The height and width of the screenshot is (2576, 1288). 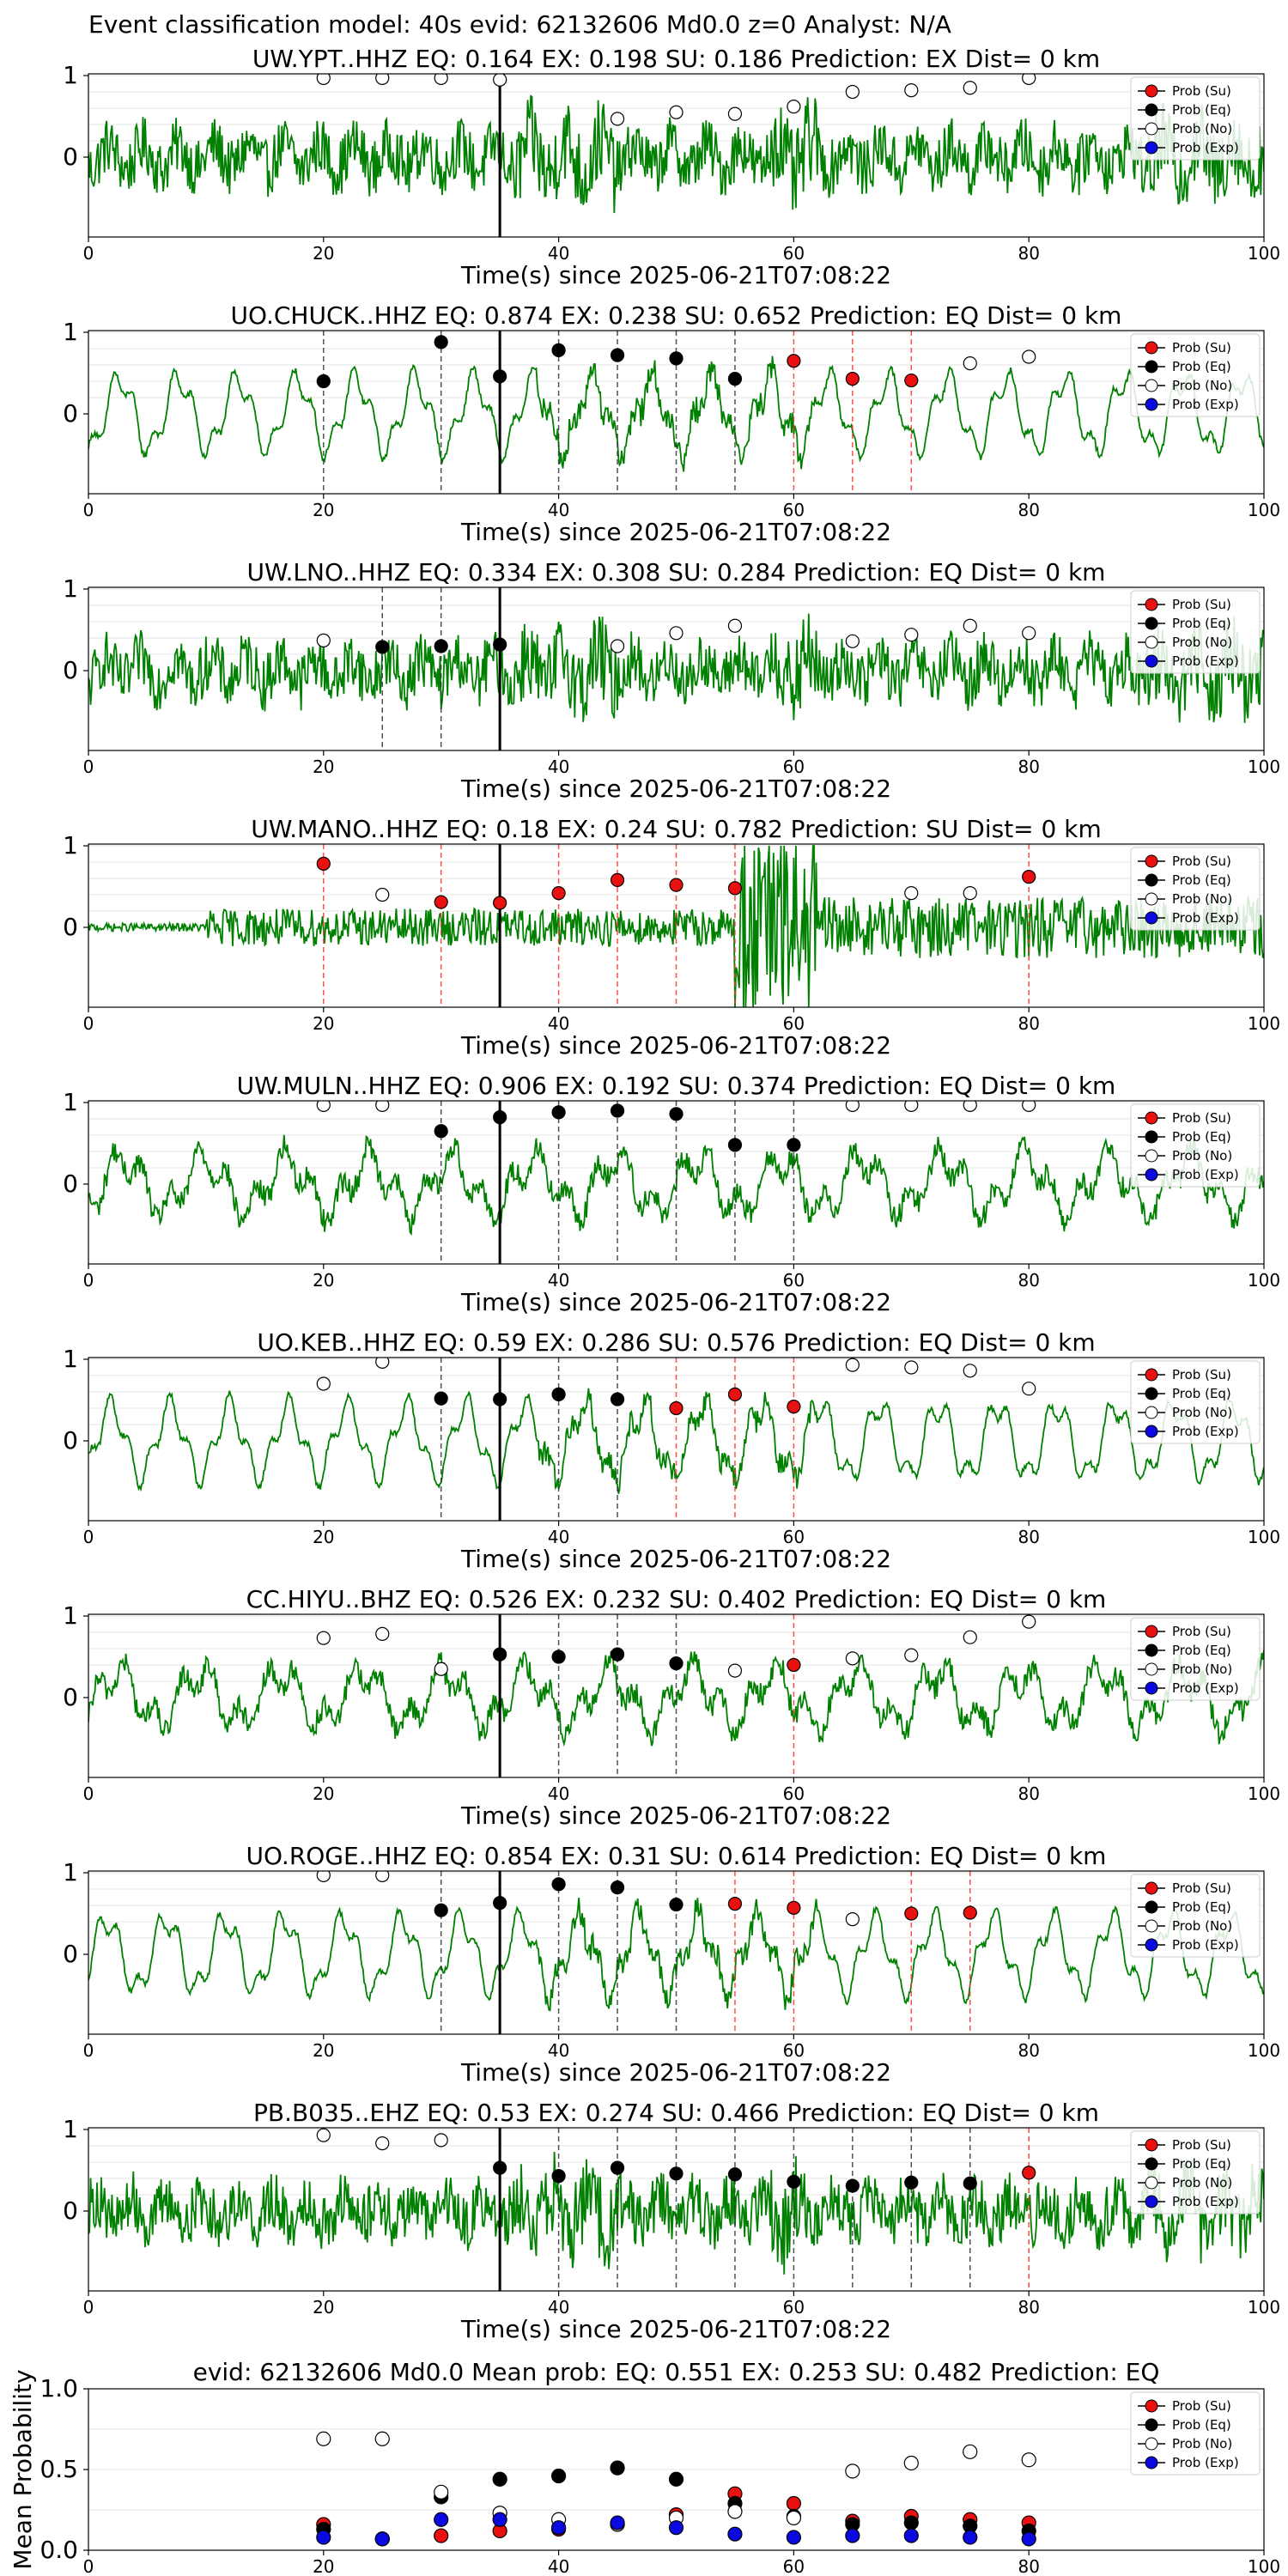 I want to click on legend-label-no: Prob (No), so click(x=1202, y=1670).